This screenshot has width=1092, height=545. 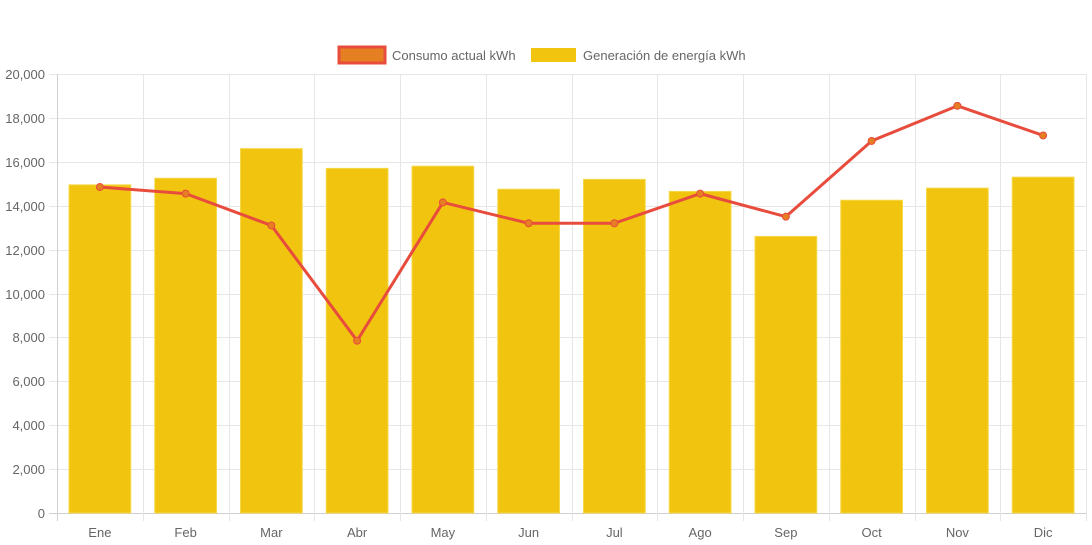 What do you see at coordinates (664, 55) in the screenshot?
I see `legend-label-generacion: Generación de energía kWh` at bounding box center [664, 55].